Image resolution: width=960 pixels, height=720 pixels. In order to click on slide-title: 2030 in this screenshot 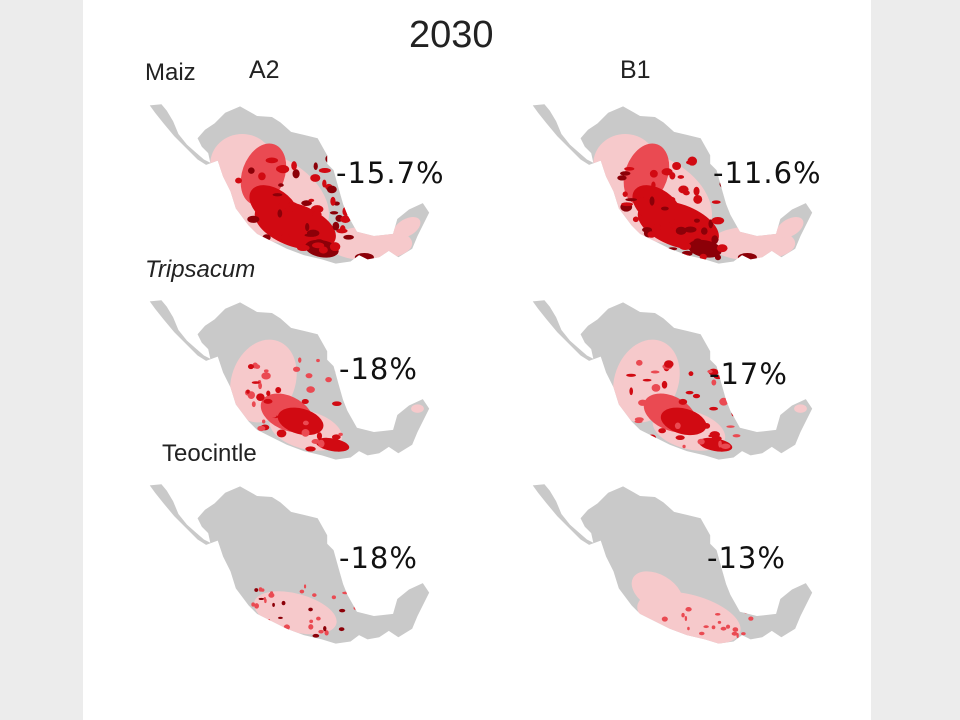, I will do `click(451, 35)`.